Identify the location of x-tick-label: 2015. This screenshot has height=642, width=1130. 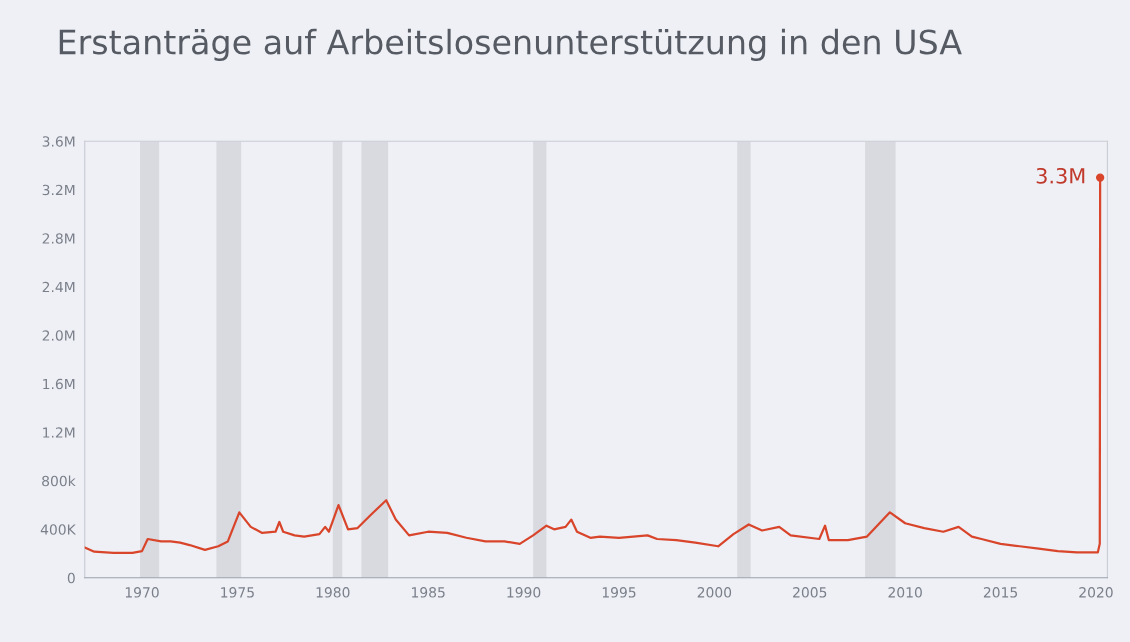
(1000, 592).